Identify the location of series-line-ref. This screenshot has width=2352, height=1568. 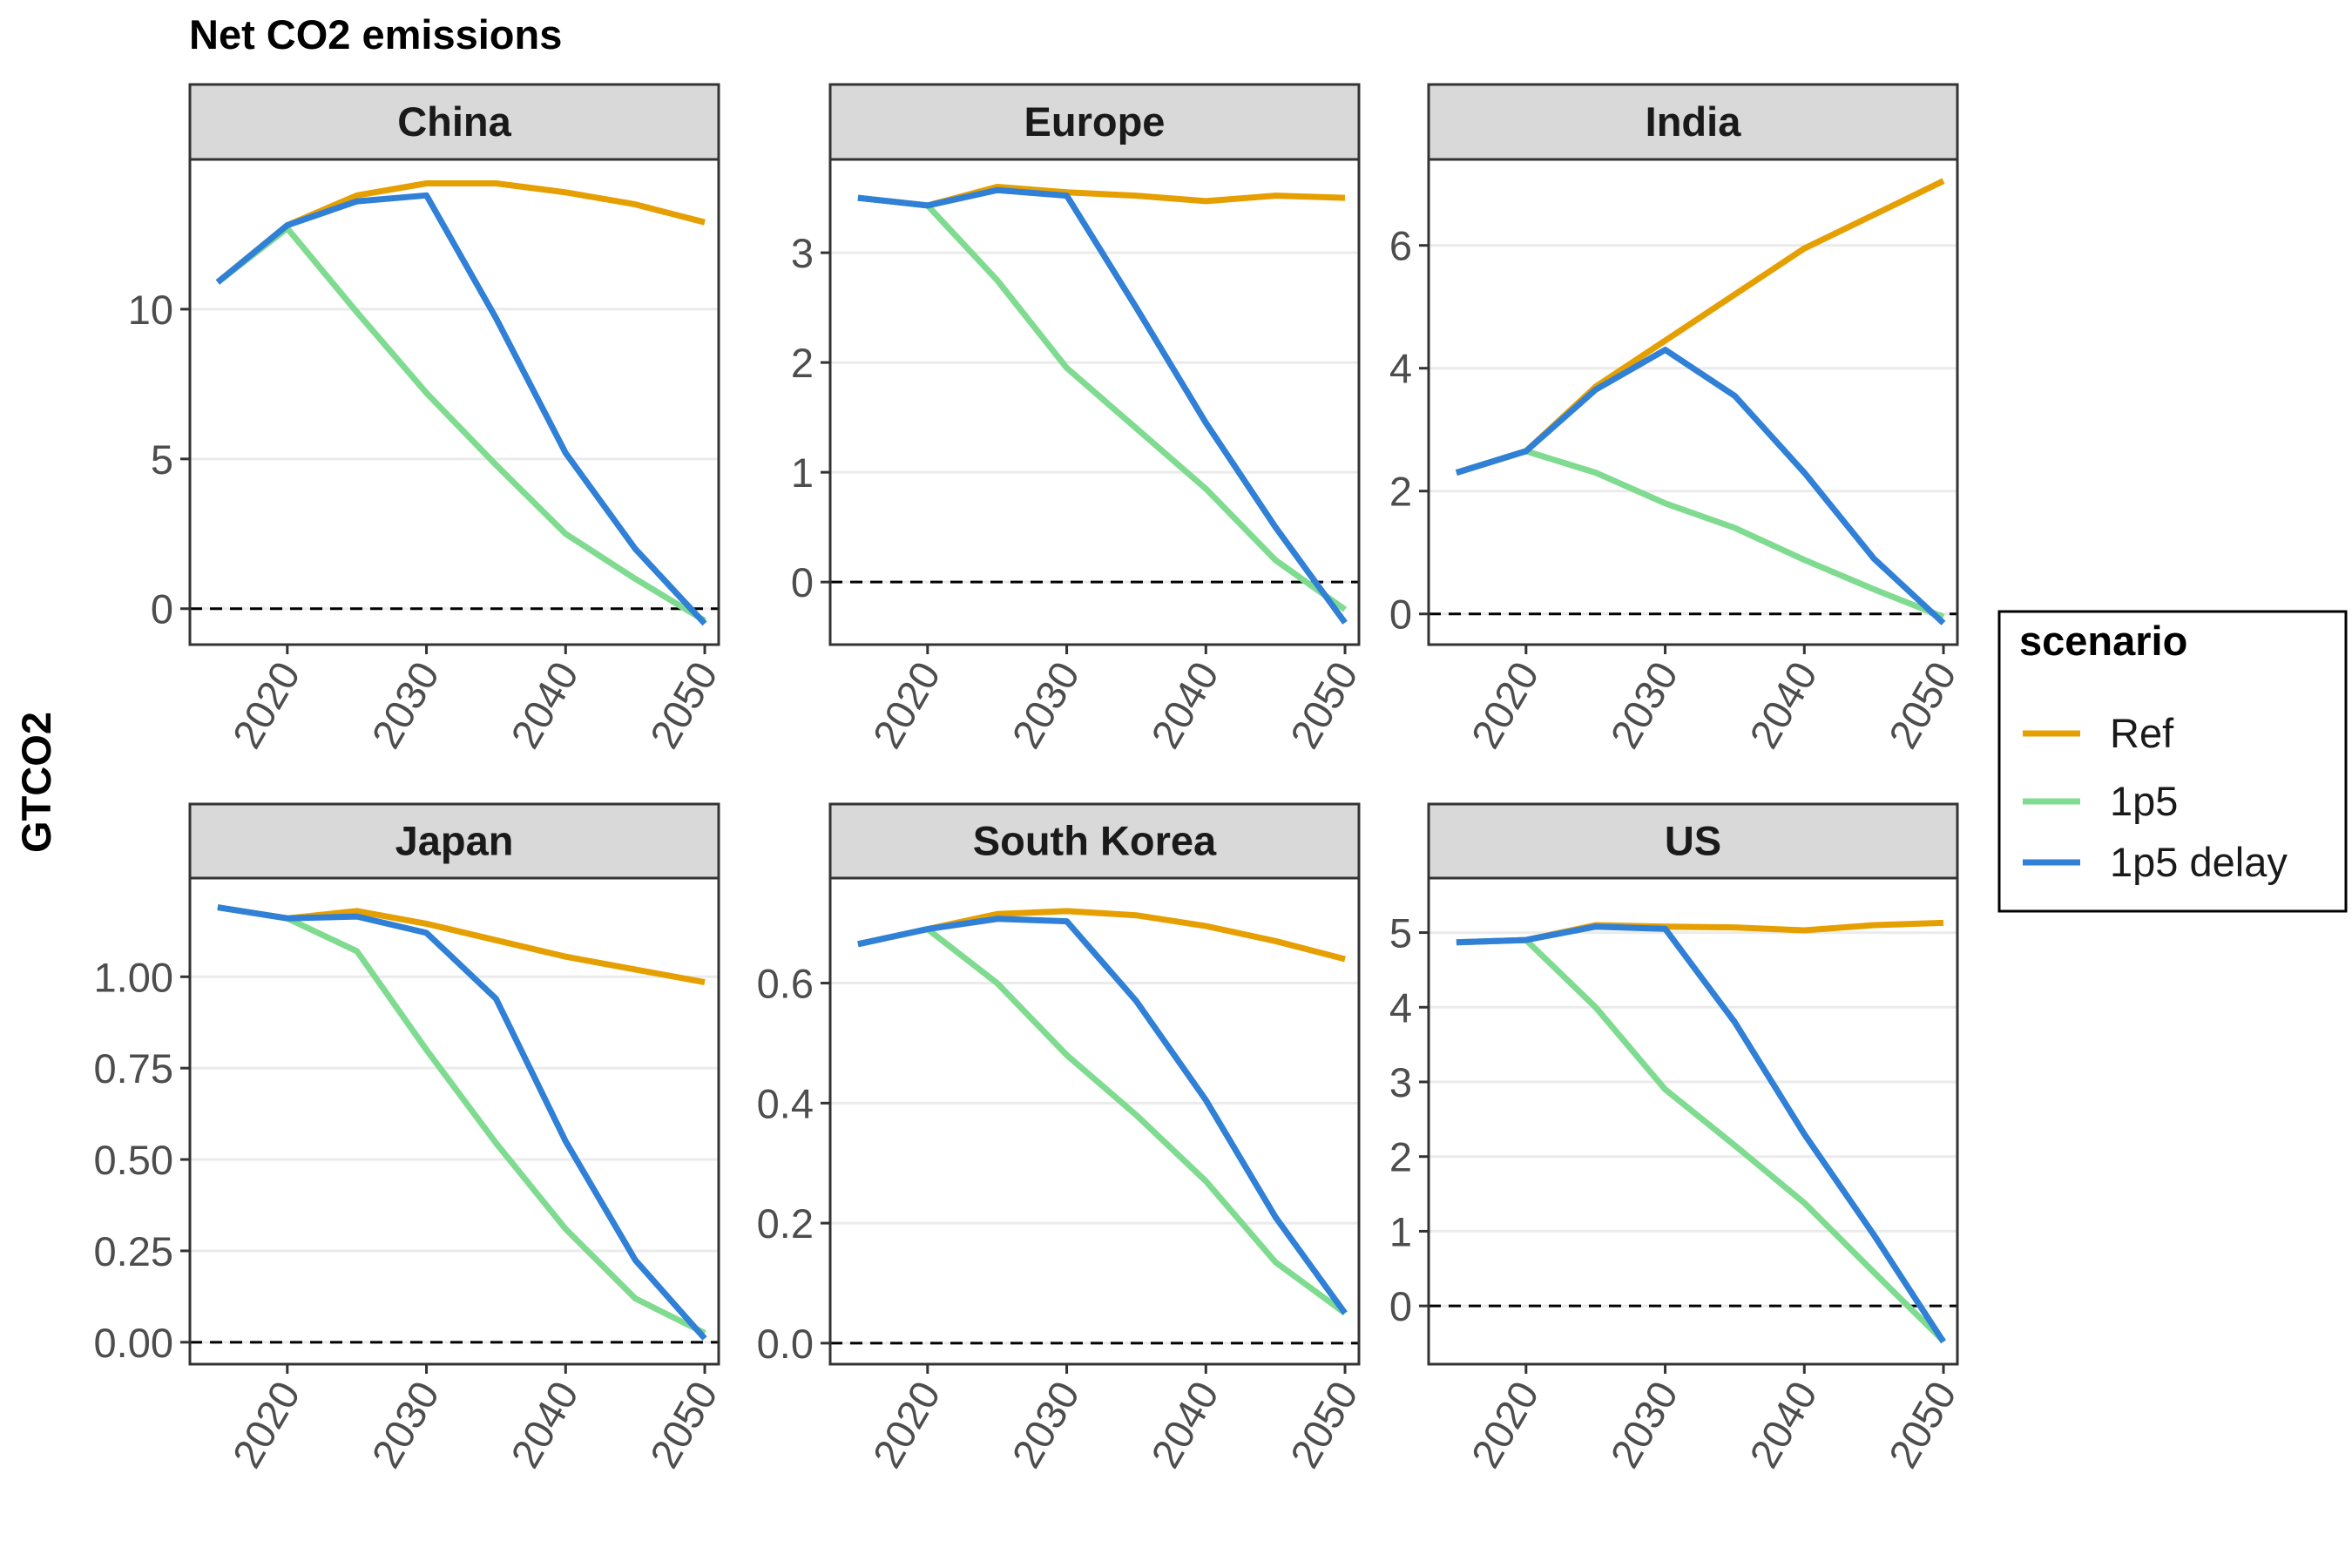
(1700, 327).